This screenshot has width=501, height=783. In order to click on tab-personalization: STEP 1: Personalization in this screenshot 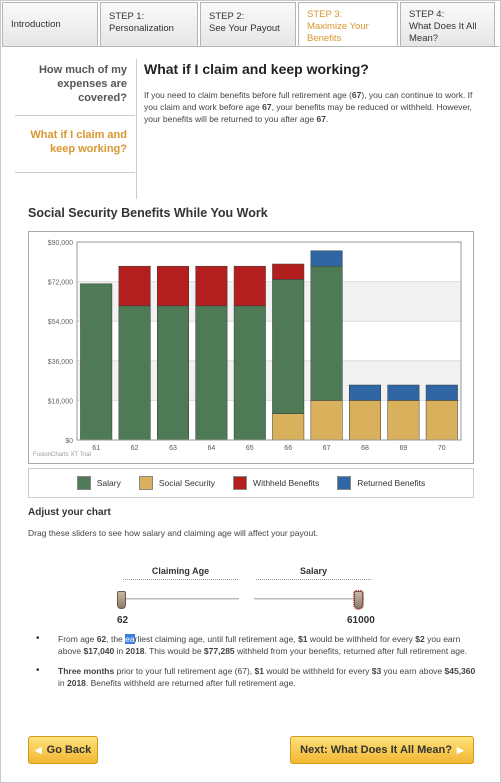, I will do `click(149, 24)`.